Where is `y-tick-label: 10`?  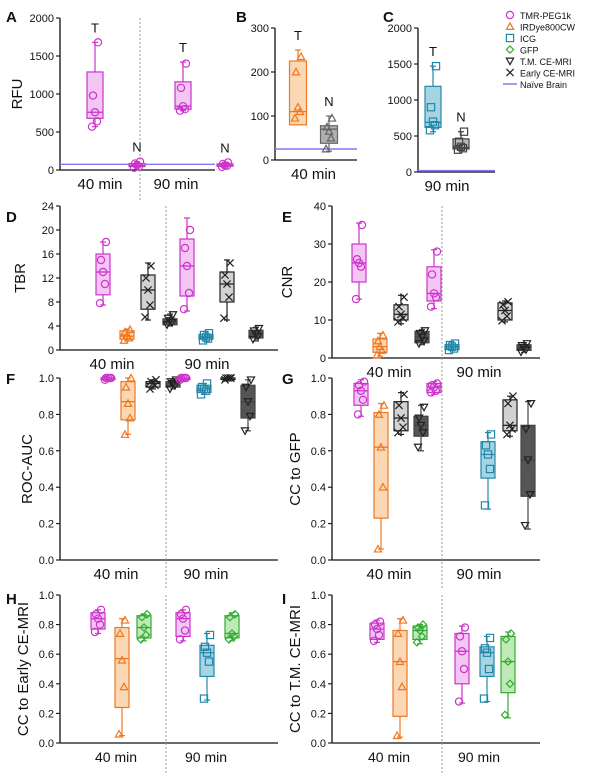
y-tick-label: 10 is located at coordinates (320, 321).